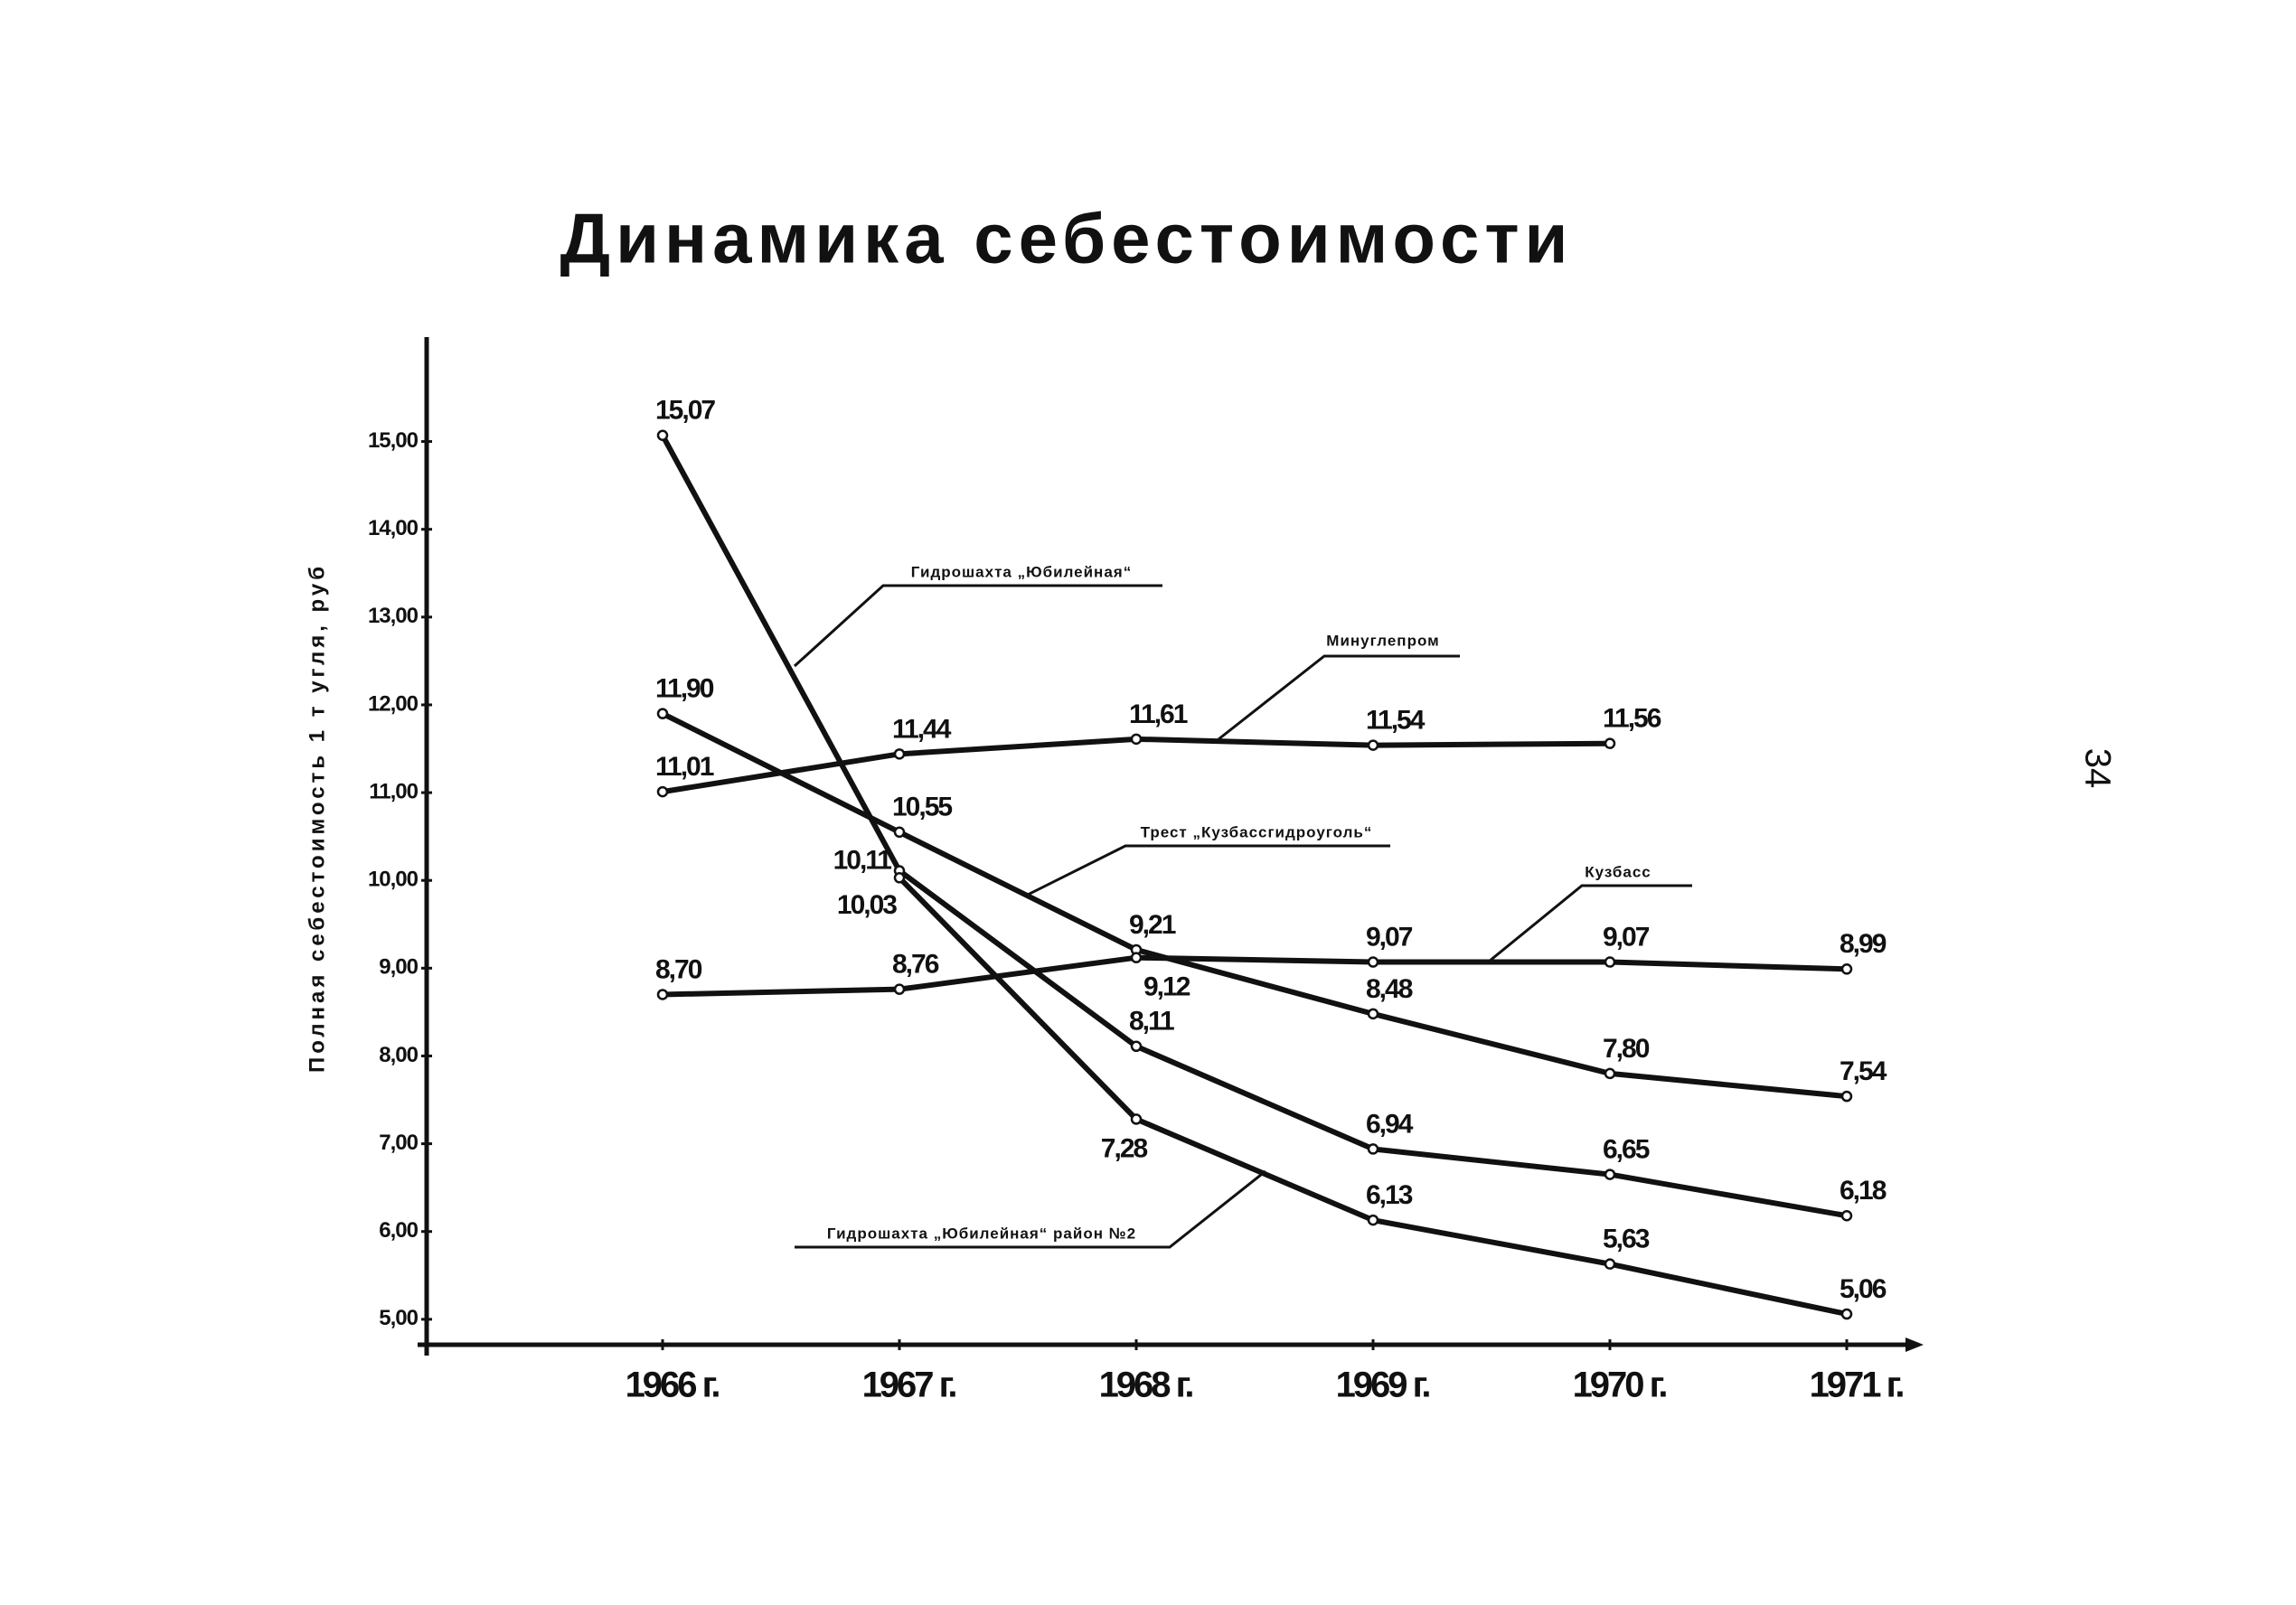  I want to click on y-tick-label: 12,00, so click(393, 703).